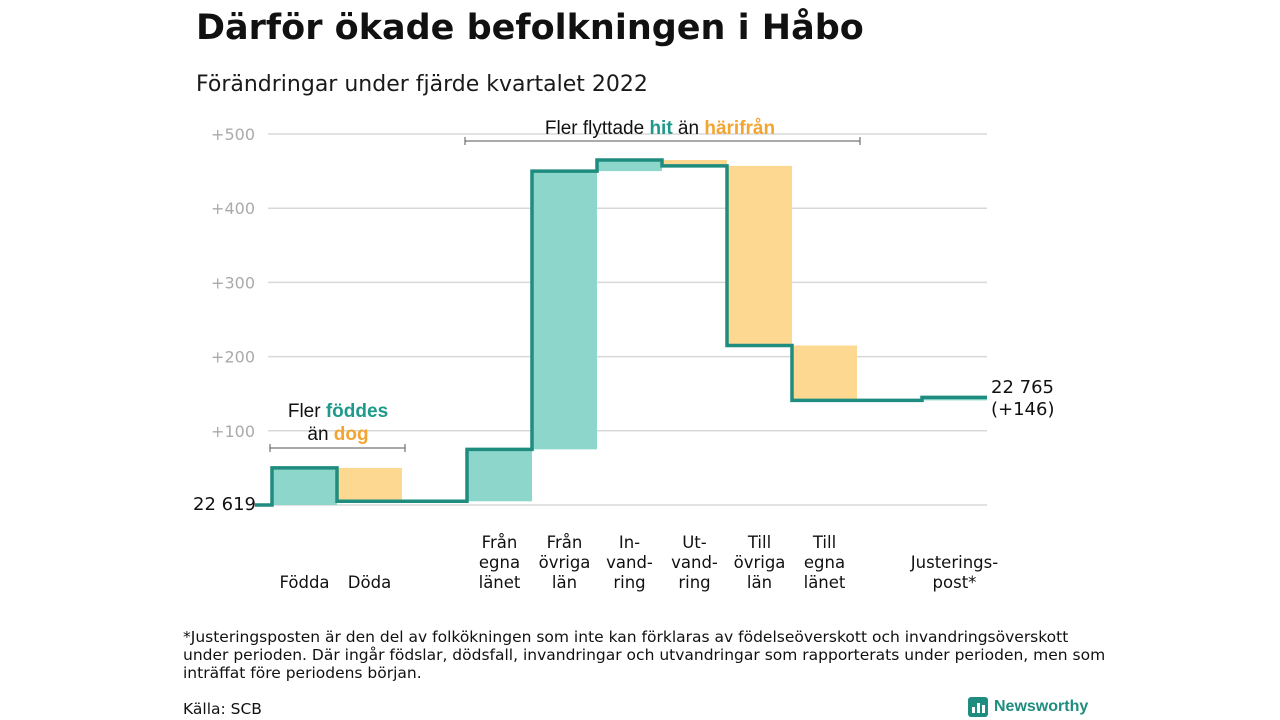 The height and width of the screenshot is (720, 1280). What do you see at coordinates (422, 84) in the screenshot?
I see `chart-subtitle: Förändringar under fjärde kvartalet 2022` at bounding box center [422, 84].